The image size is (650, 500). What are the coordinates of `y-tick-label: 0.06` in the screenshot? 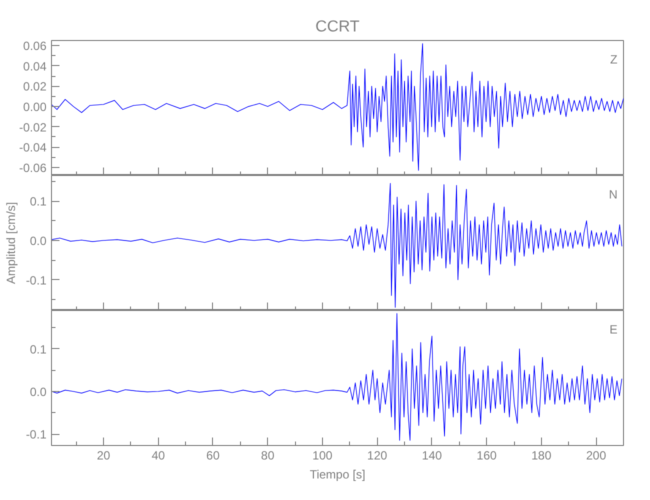 It's located at (35, 46).